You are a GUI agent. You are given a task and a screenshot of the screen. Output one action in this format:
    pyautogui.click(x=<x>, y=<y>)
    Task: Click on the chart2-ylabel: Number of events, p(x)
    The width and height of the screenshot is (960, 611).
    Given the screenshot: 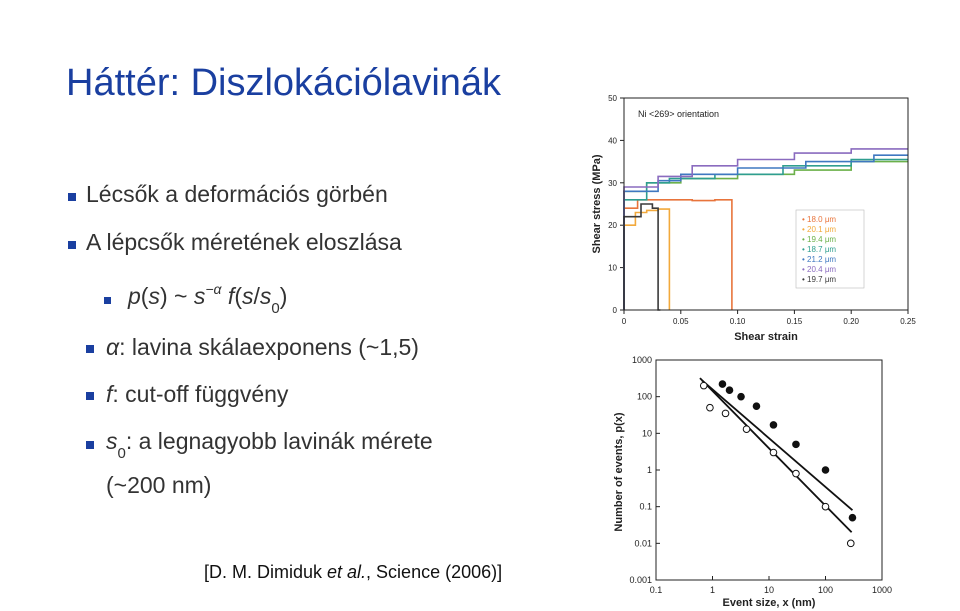 What is the action you would take?
    pyautogui.click(x=619, y=472)
    